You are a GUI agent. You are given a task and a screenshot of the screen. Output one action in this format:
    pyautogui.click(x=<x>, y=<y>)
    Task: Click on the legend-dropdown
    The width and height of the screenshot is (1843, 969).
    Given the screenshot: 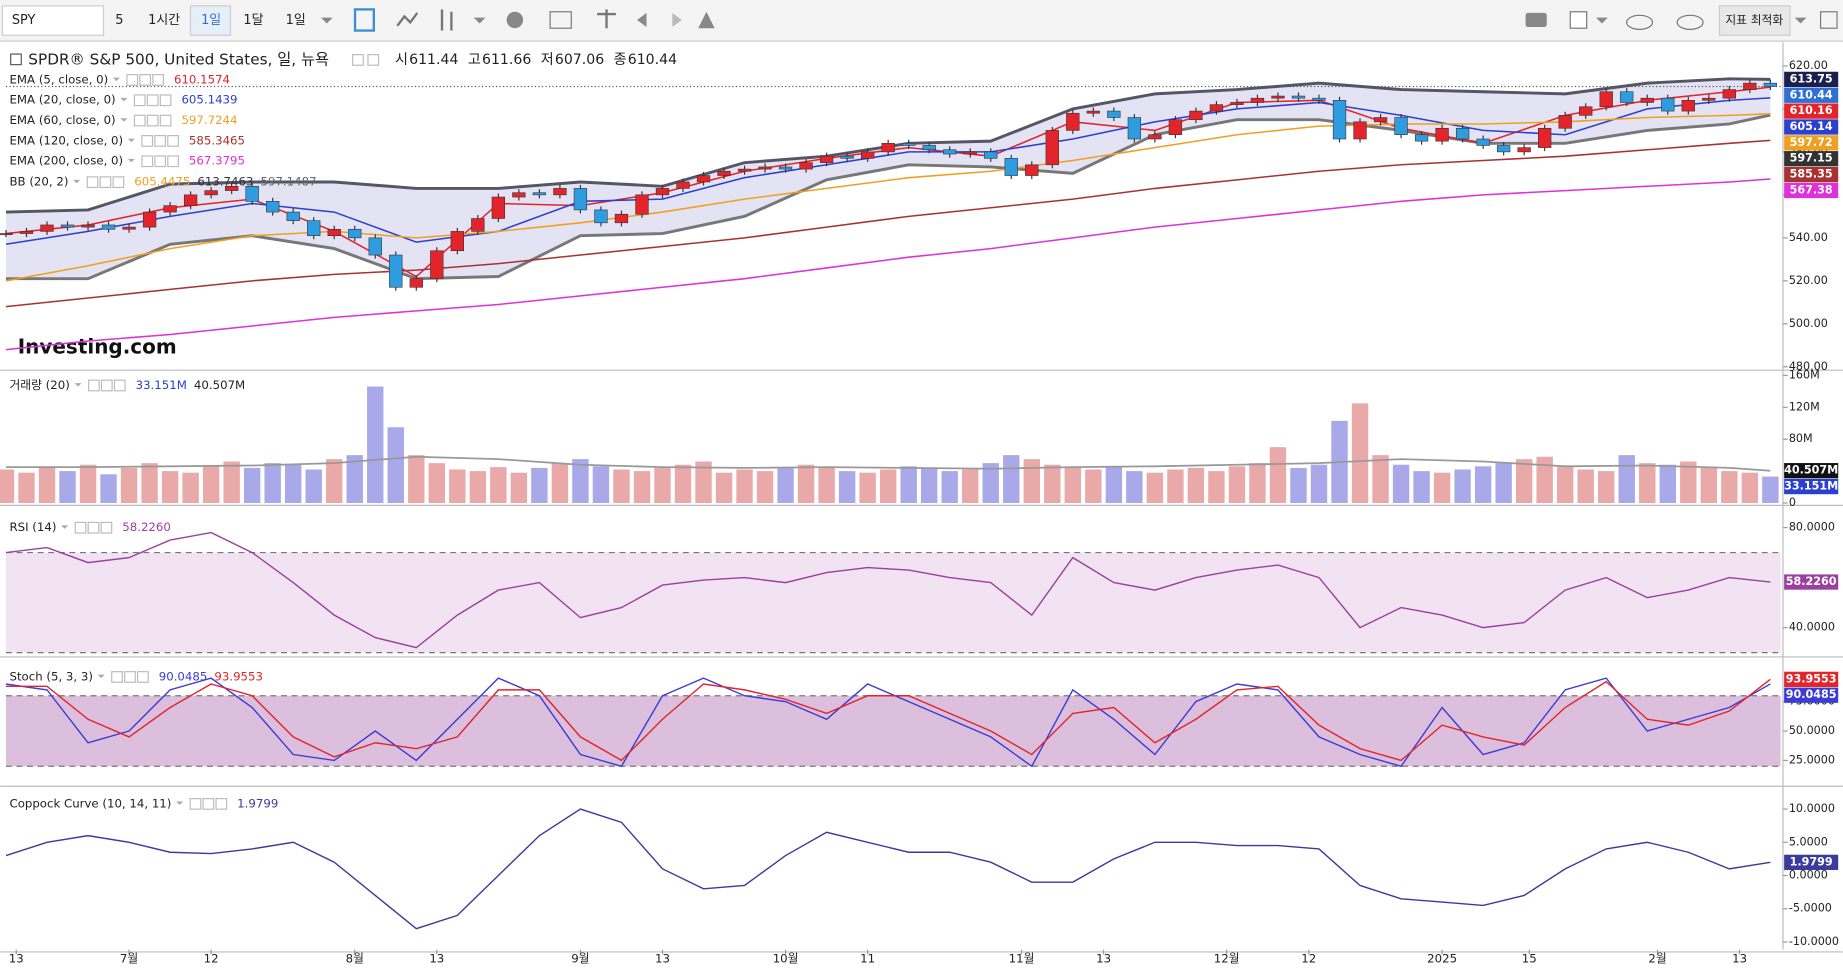 What is the action you would take?
    pyautogui.click(x=124, y=99)
    